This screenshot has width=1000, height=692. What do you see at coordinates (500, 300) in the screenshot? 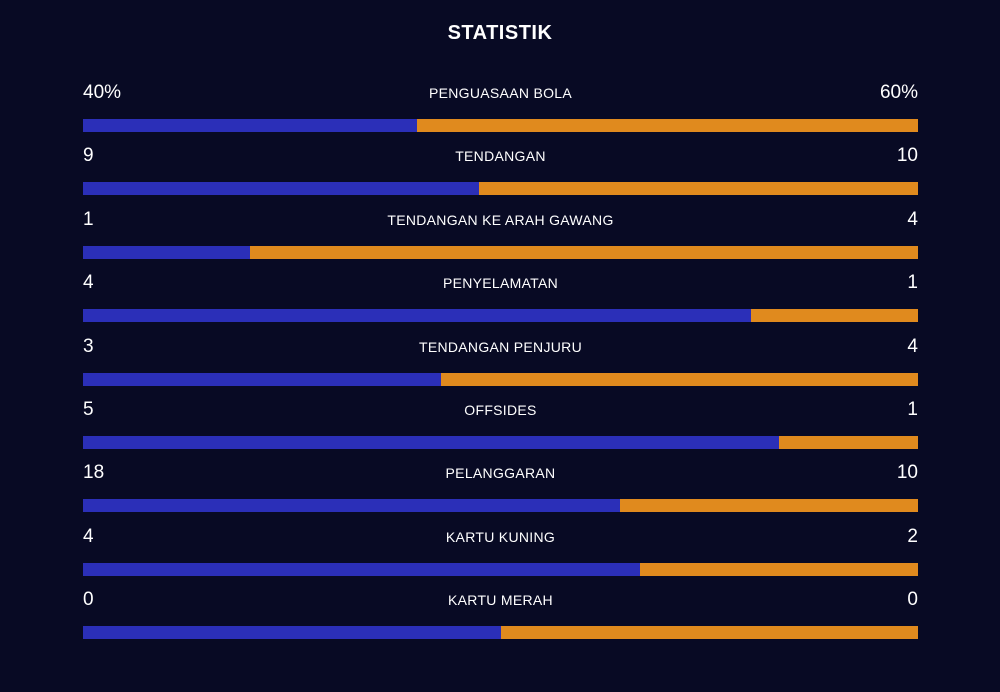
I see `stat-row: 4 PENYELAMATAN 1` at bounding box center [500, 300].